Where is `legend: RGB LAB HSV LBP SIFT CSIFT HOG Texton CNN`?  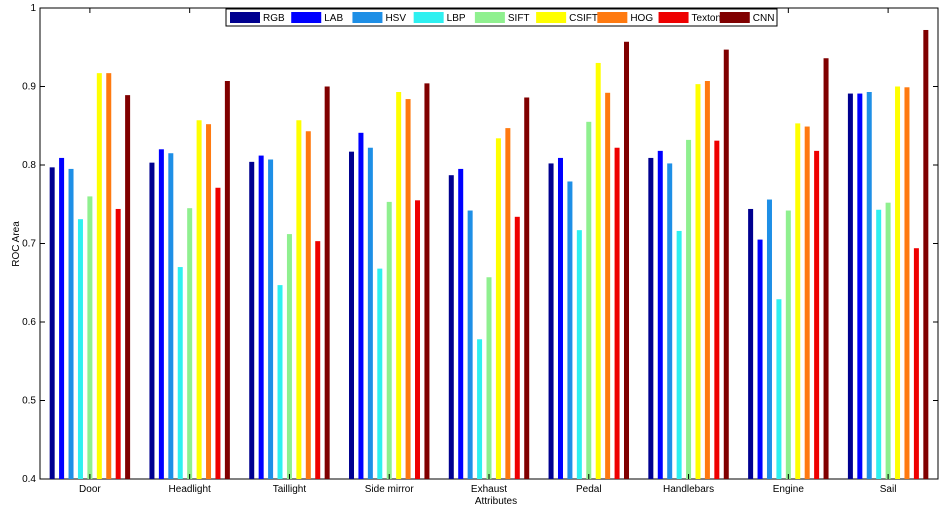 legend: RGB LAB HSV LBP SIFT CSIFT HOG Texton CNN is located at coordinates (501, 17).